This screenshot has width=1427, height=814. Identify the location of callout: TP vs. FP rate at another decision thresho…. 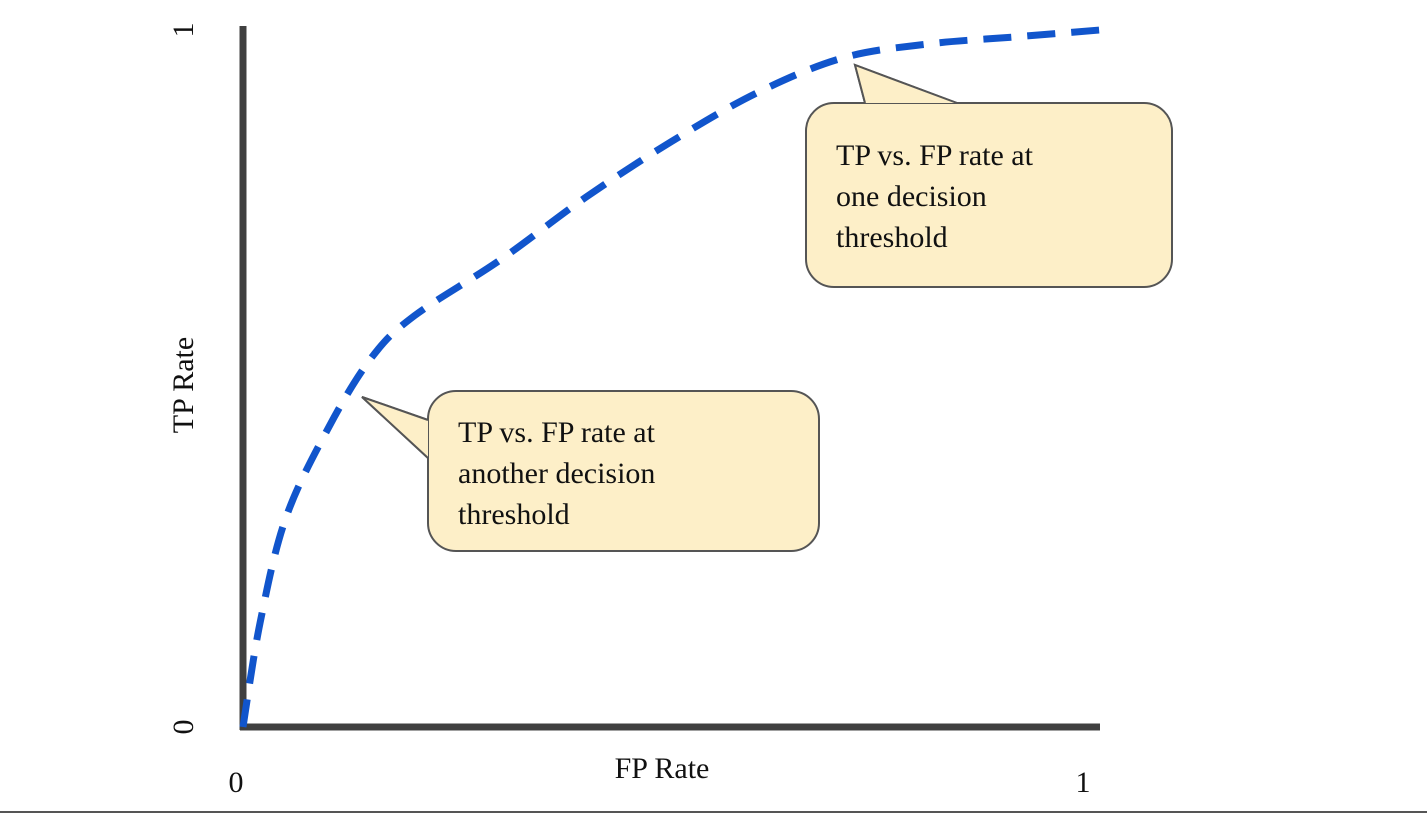
(590, 471).